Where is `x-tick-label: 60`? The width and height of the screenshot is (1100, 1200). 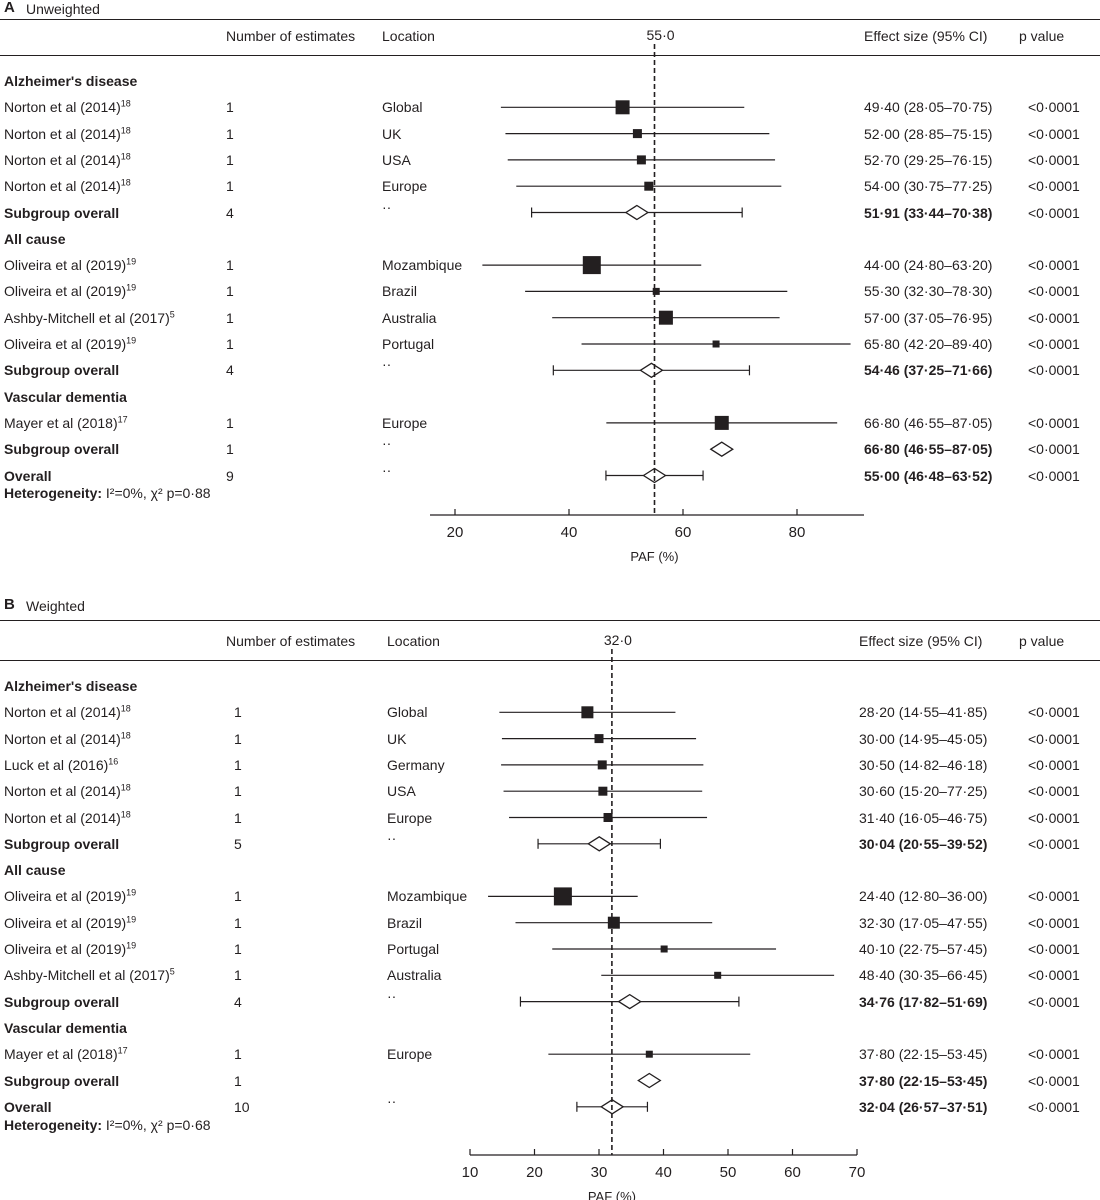 x-tick-label: 60 is located at coordinates (792, 1172).